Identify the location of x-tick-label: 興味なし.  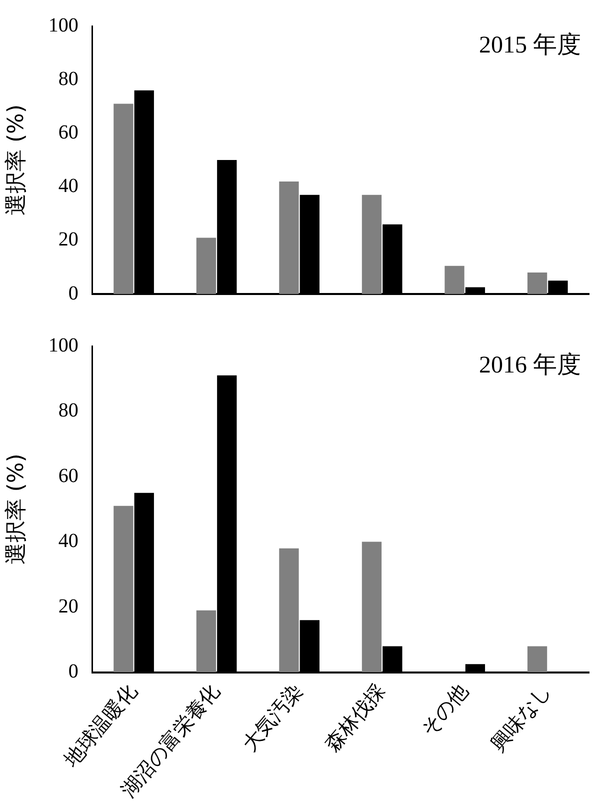
(521, 717).